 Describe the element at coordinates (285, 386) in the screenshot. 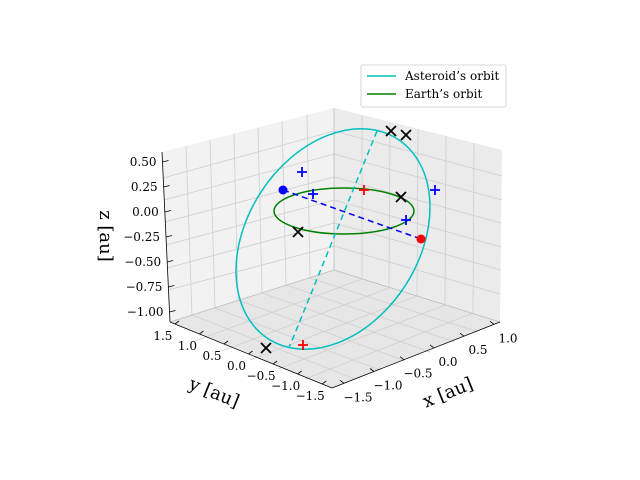

I see `y-tick-label: −1.0` at that location.